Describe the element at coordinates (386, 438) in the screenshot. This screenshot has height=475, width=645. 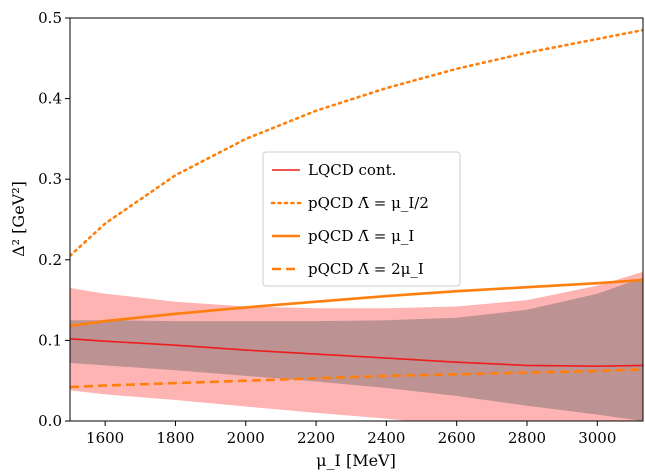
I see `x-tick-label: 2400` at that location.